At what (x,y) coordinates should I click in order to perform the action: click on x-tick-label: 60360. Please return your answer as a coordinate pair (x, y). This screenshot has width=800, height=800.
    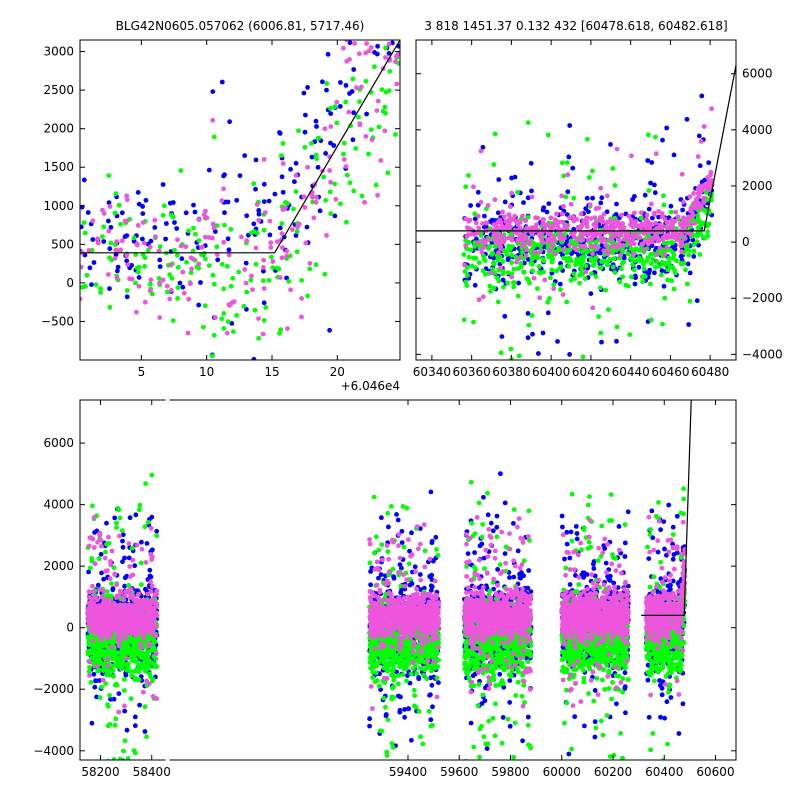
    Looking at the image, I should click on (472, 372).